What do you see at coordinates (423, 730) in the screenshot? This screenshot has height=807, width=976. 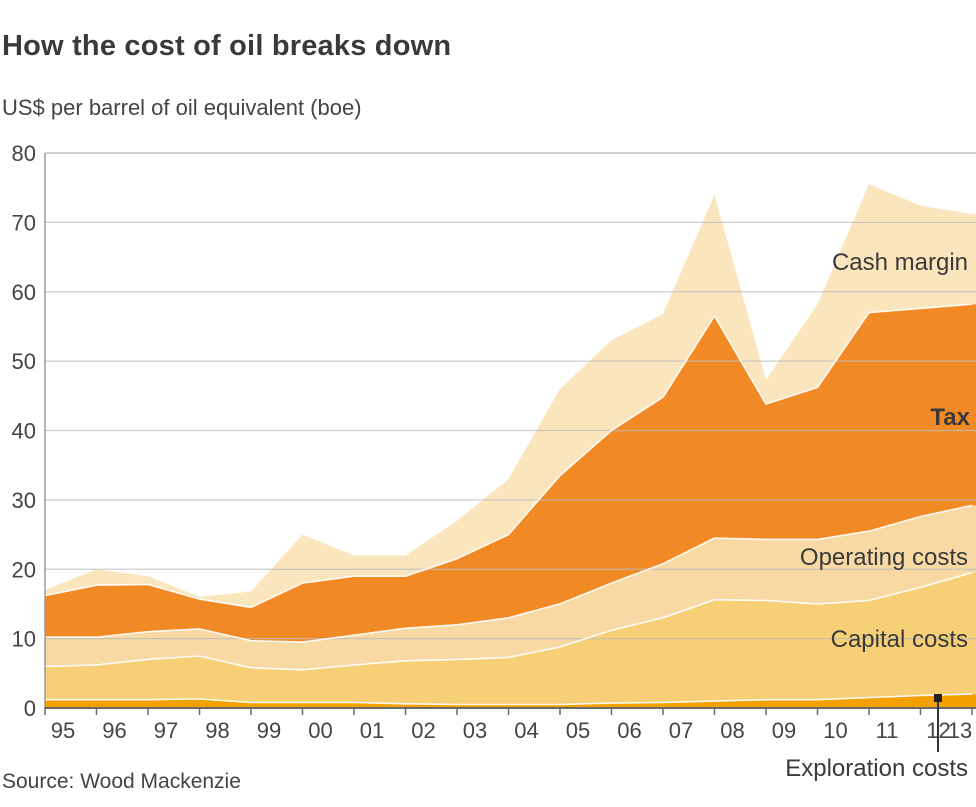 I see `x-tick-label: 02` at bounding box center [423, 730].